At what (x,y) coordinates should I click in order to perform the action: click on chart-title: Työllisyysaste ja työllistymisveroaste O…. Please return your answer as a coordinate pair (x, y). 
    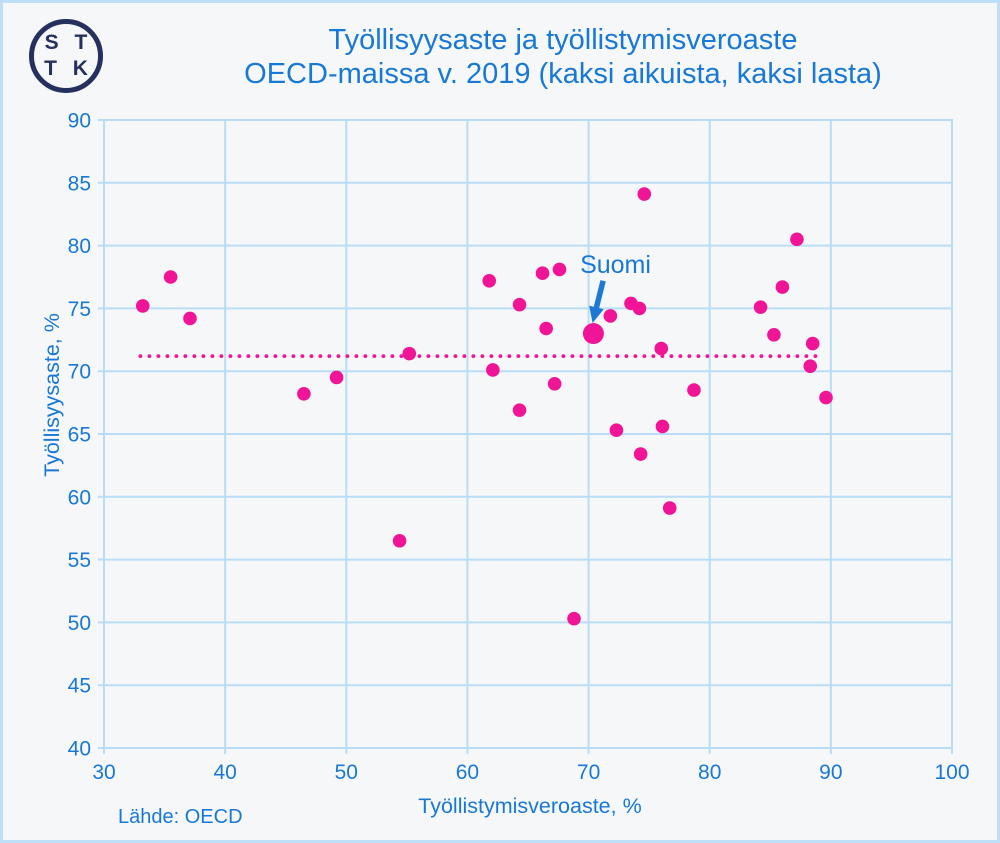
    Looking at the image, I should click on (555, 57).